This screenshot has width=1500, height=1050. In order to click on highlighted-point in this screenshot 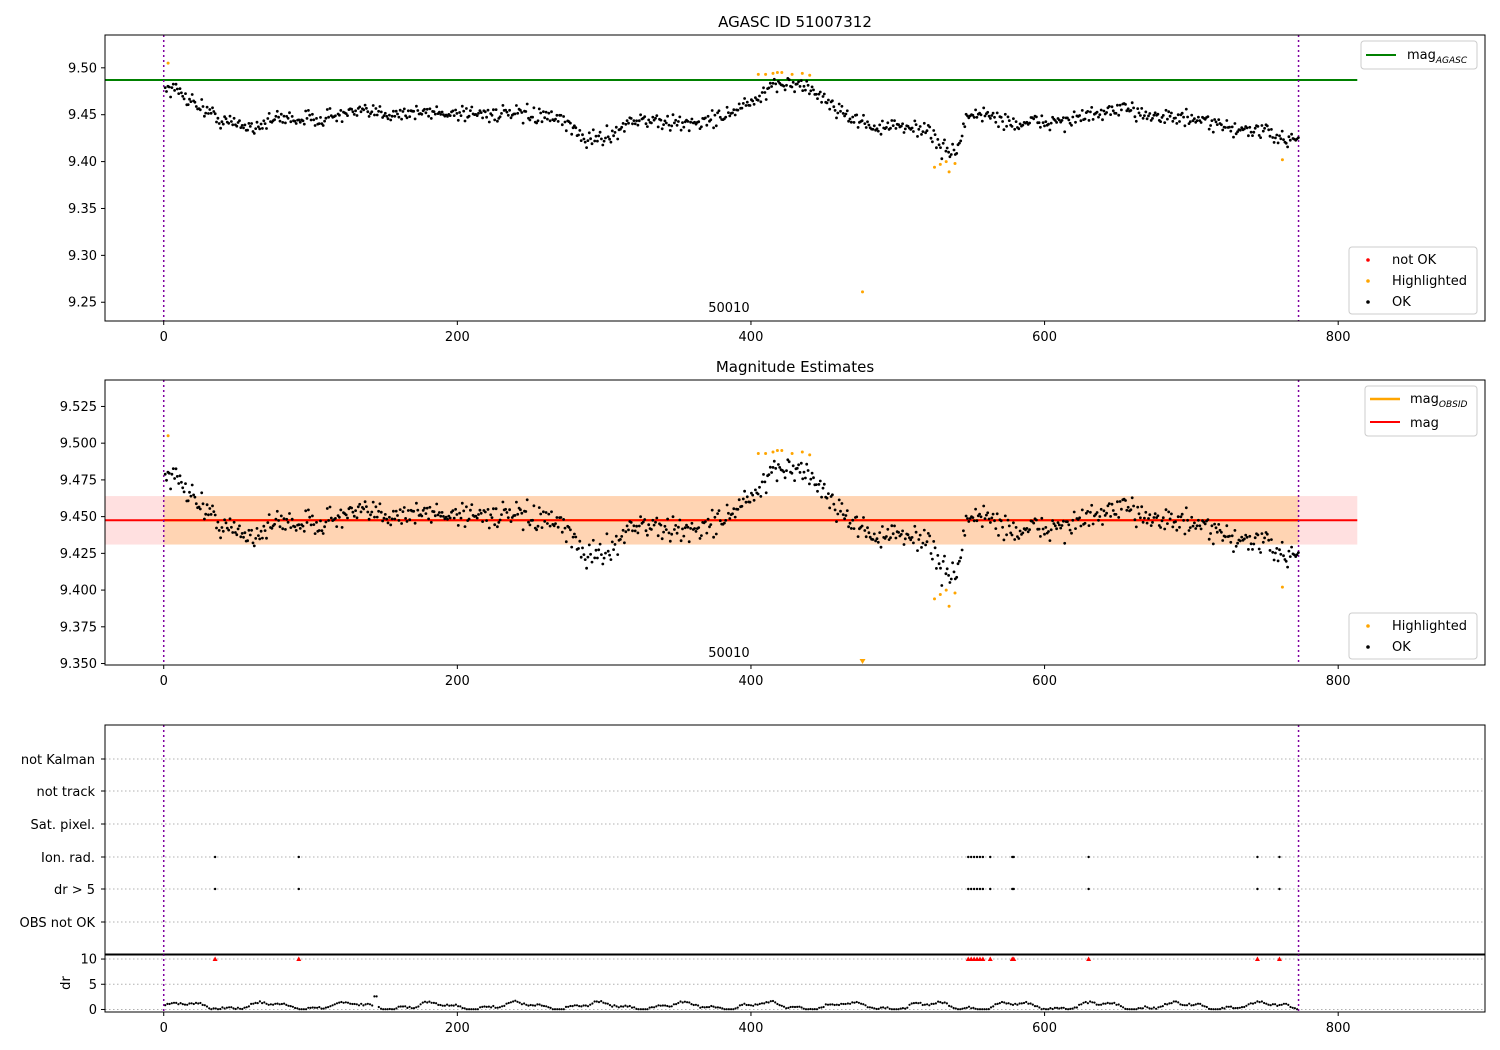, I will do `click(168, 63)`.